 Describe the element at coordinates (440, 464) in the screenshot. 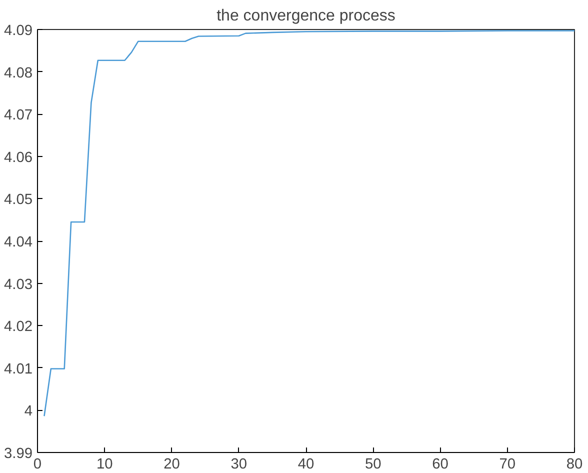

I see `x-tick-label: 60` at that location.